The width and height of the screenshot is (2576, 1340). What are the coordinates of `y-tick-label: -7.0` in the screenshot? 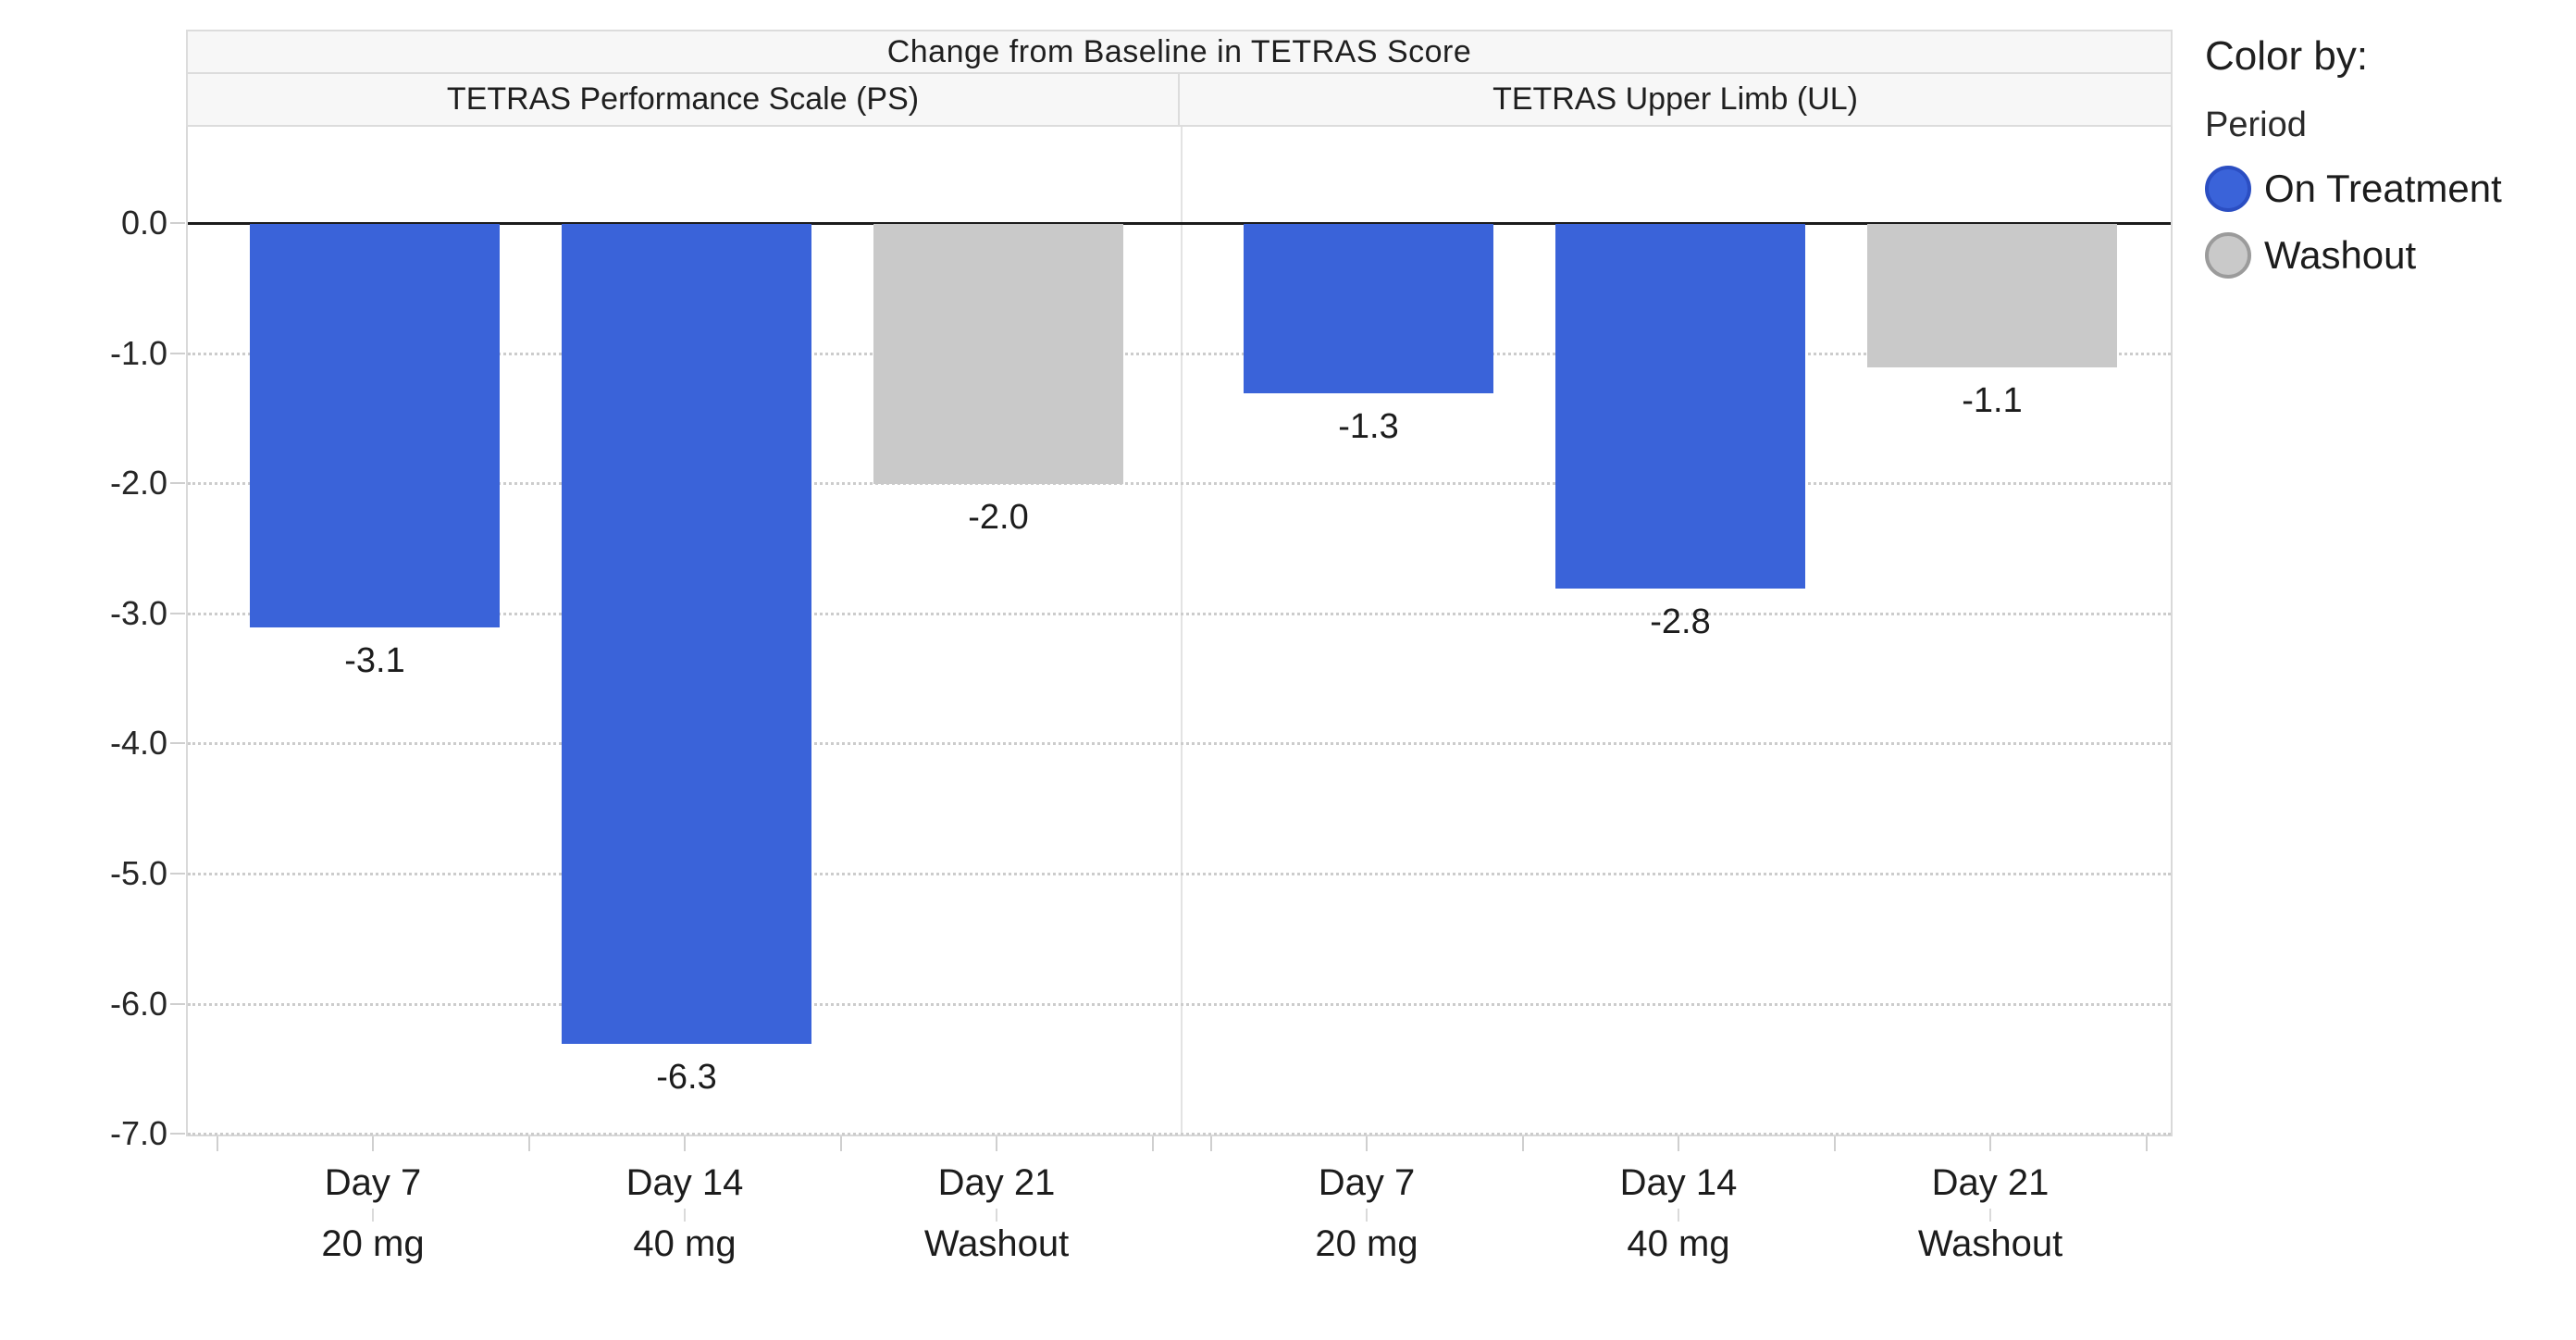 It's located at (138, 1134).